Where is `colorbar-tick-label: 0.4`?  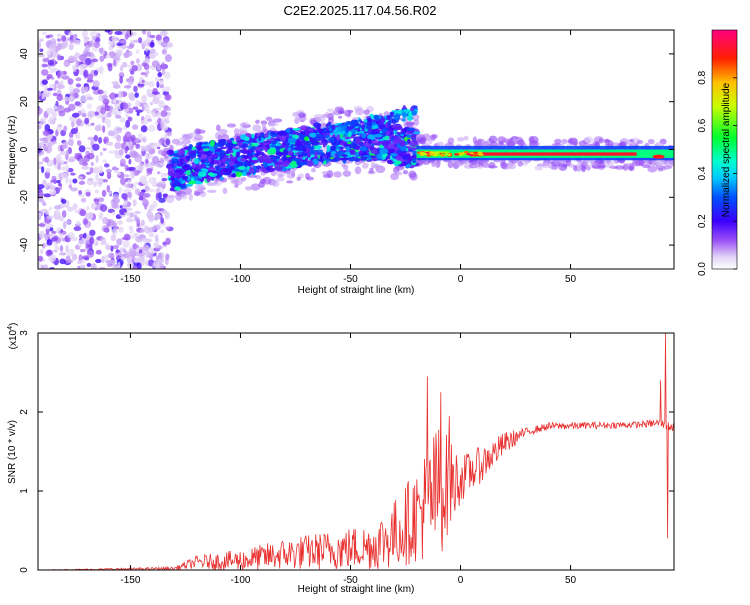 colorbar-tick-label: 0.4 is located at coordinates (702, 173).